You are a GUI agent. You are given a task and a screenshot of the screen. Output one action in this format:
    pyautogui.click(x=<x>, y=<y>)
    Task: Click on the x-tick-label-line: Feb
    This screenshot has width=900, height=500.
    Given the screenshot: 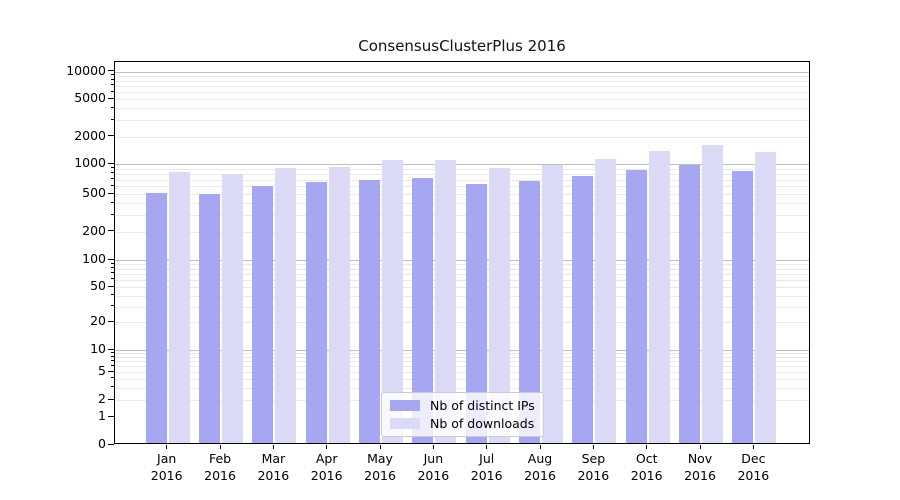 What is the action you would take?
    pyautogui.click(x=220, y=458)
    